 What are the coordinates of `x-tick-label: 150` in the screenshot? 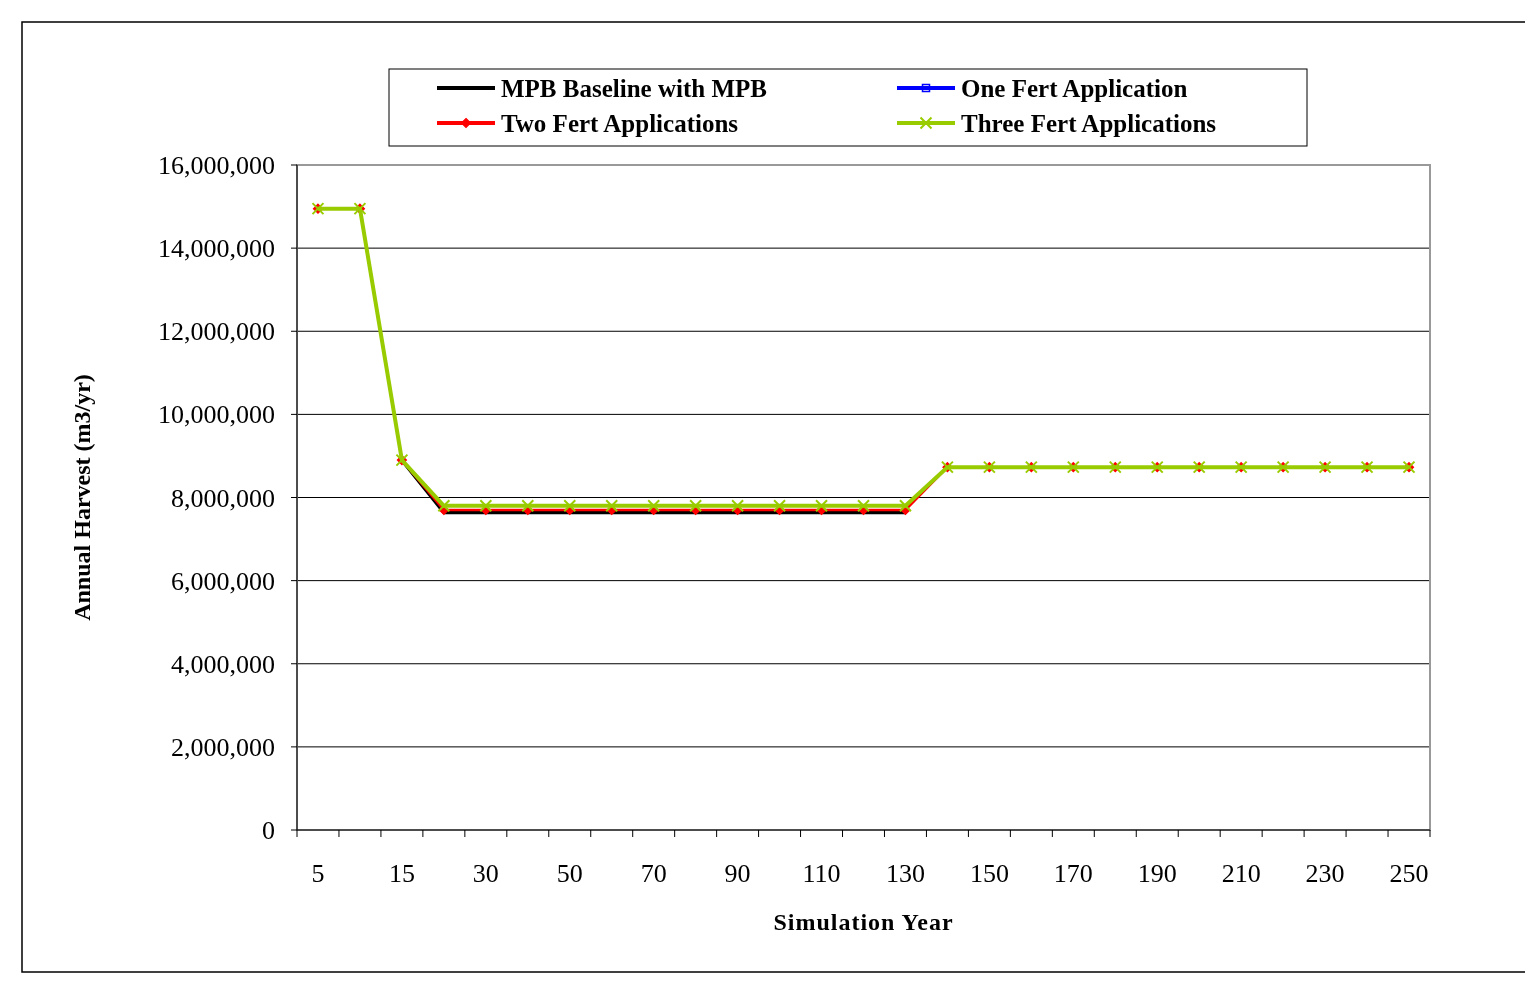 It's located at (989, 873).